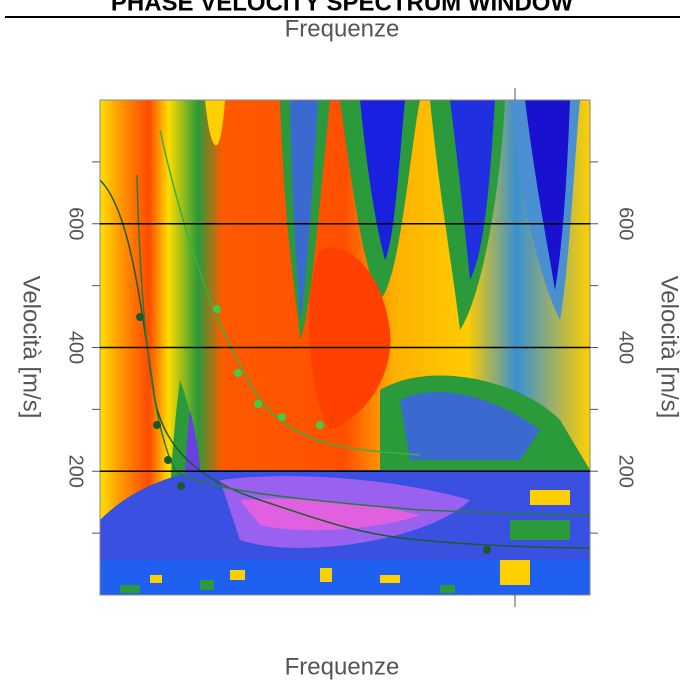 The image size is (685, 684). What do you see at coordinates (342, 8) in the screenshot?
I see `window-title: PHASE VELOCITY SPECTRUM WINDOW` at bounding box center [342, 8].